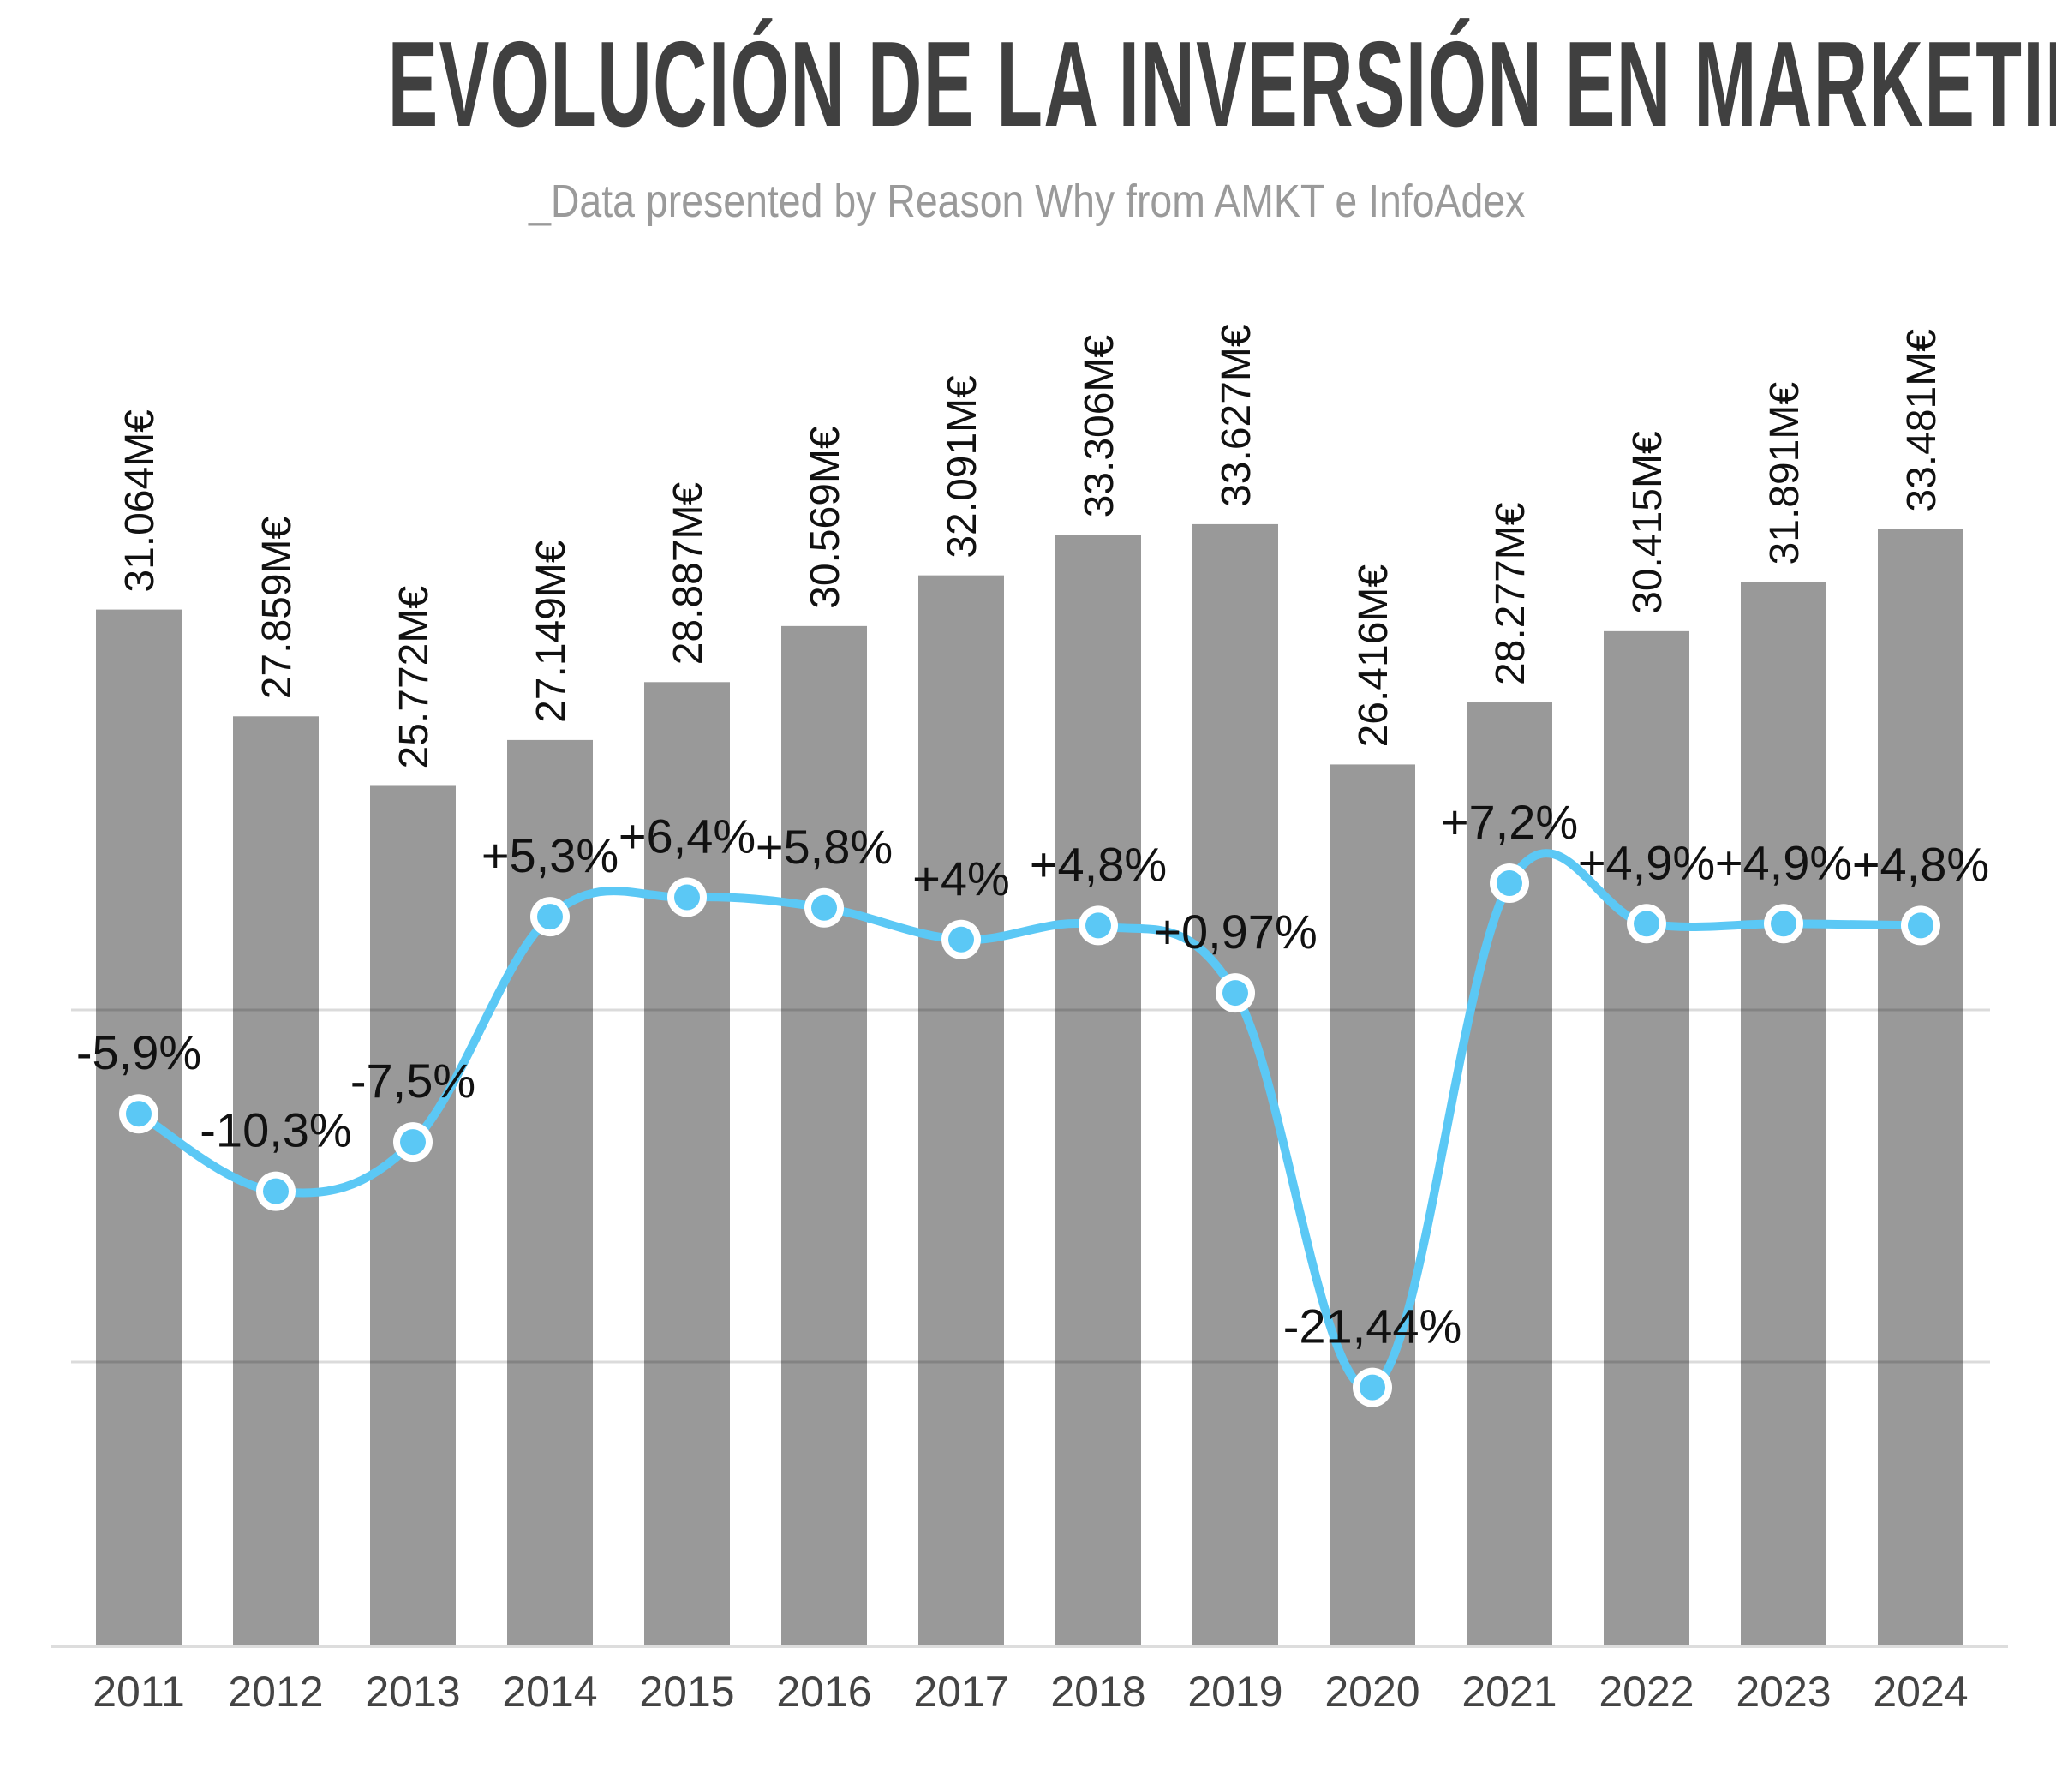 The width and height of the screenshot is (2056, 1792). What do you see at coordinates (687, 1164) in the screenshot?
I see `bar-2015` at bounding box center [687, 1164].